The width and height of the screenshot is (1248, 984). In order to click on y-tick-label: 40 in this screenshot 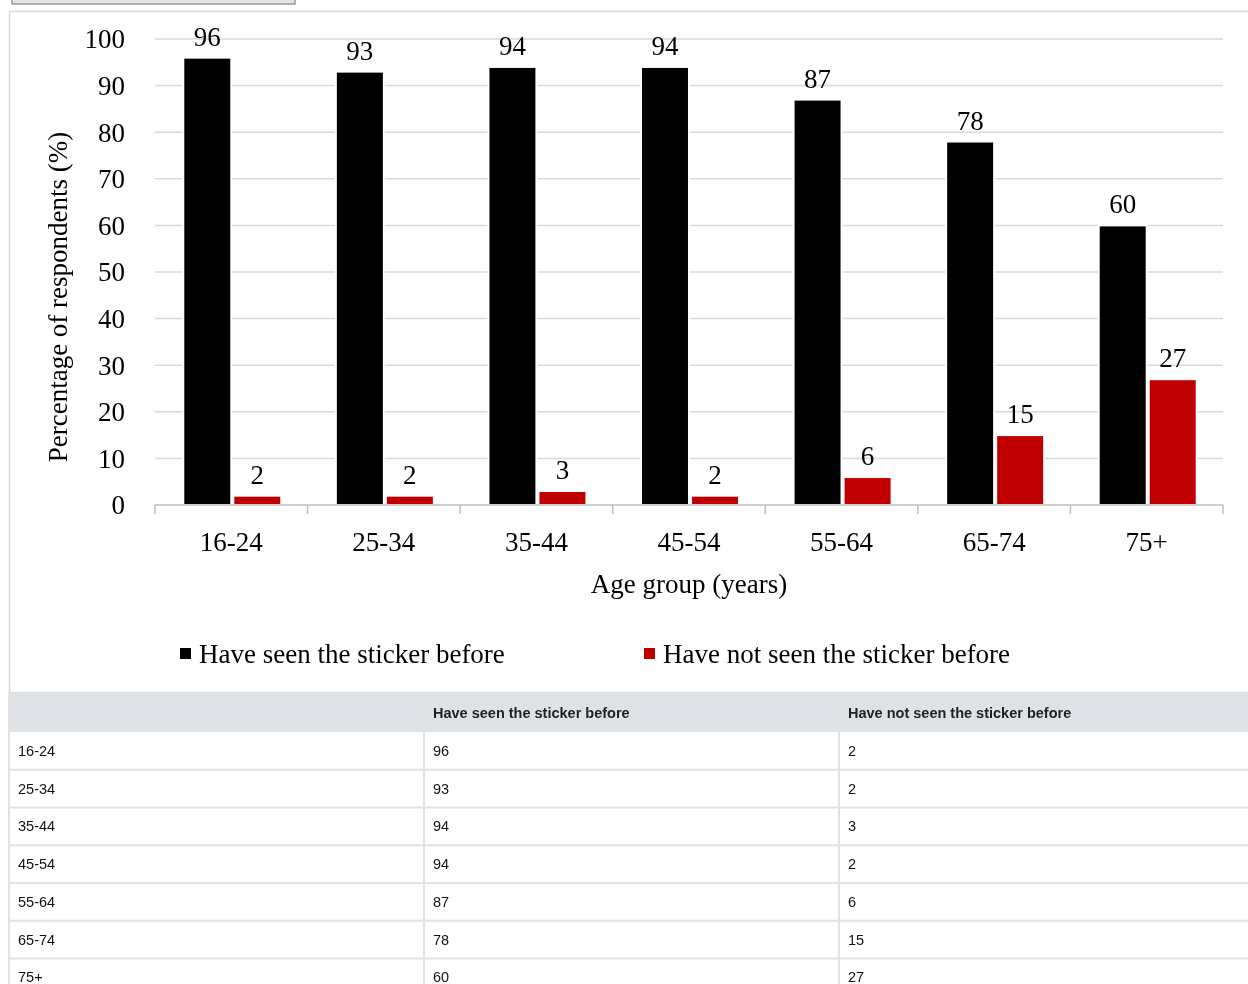, I will do `click(111, 319)`.